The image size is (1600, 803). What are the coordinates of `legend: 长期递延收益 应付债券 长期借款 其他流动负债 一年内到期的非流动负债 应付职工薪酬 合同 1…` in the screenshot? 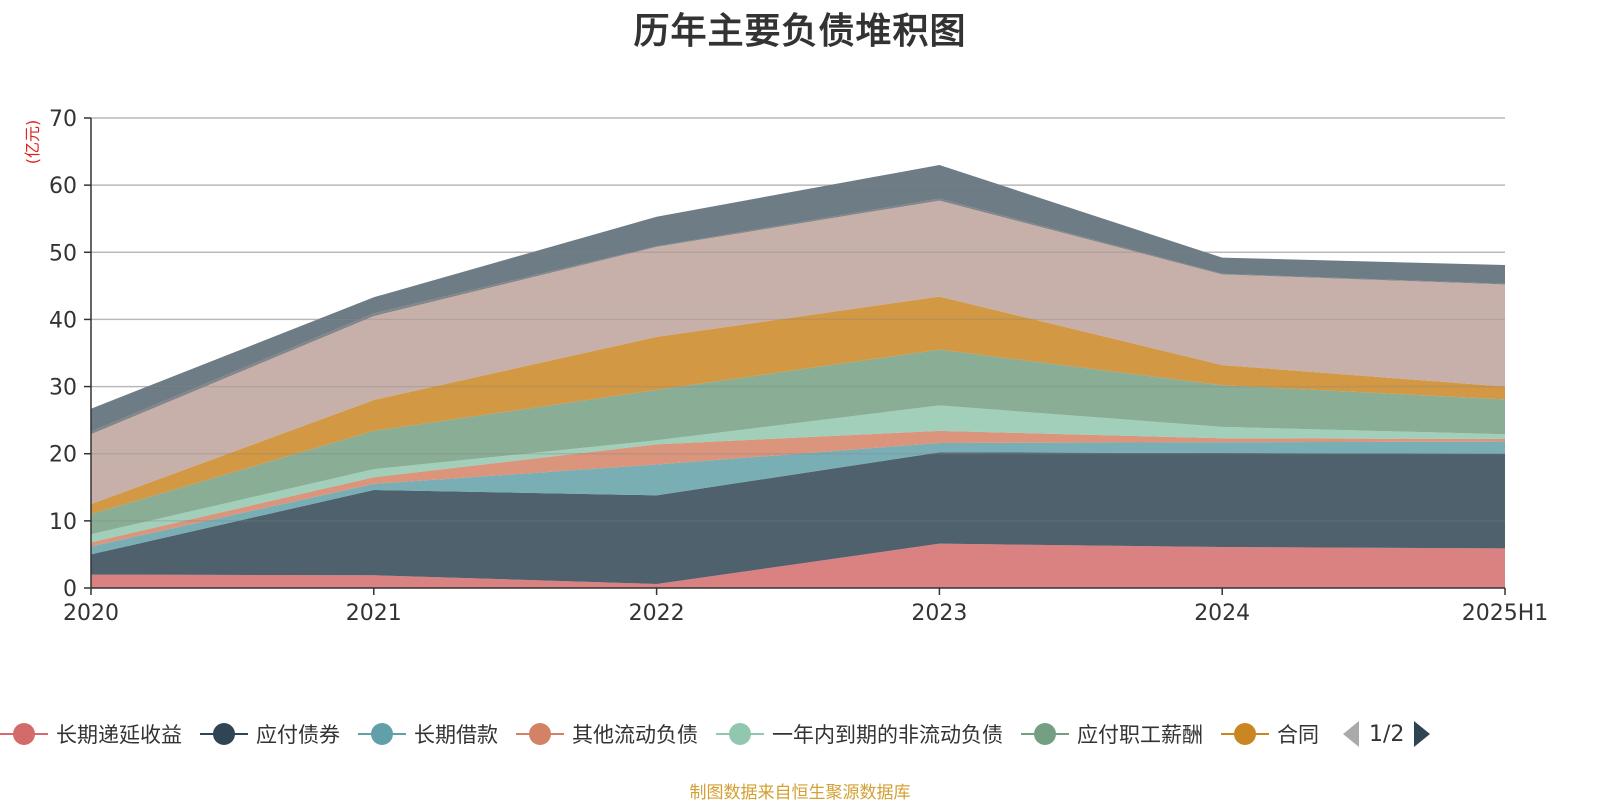 It's located at (716, 734).